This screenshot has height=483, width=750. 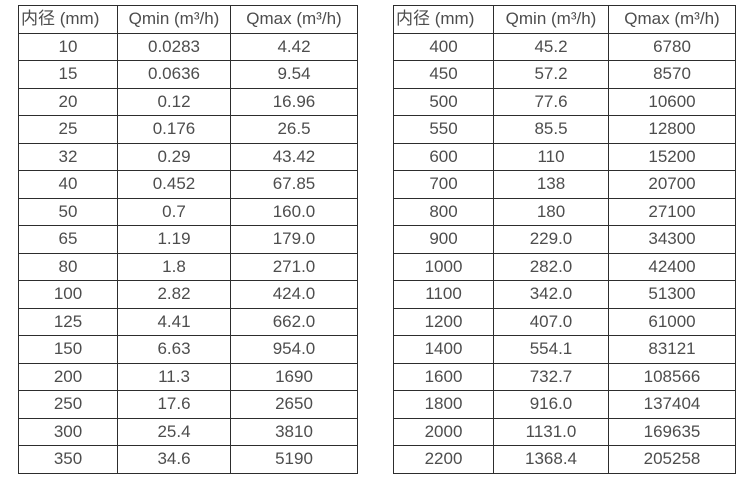 I want to click on table-cell: 80, so click(x=68, y=266).